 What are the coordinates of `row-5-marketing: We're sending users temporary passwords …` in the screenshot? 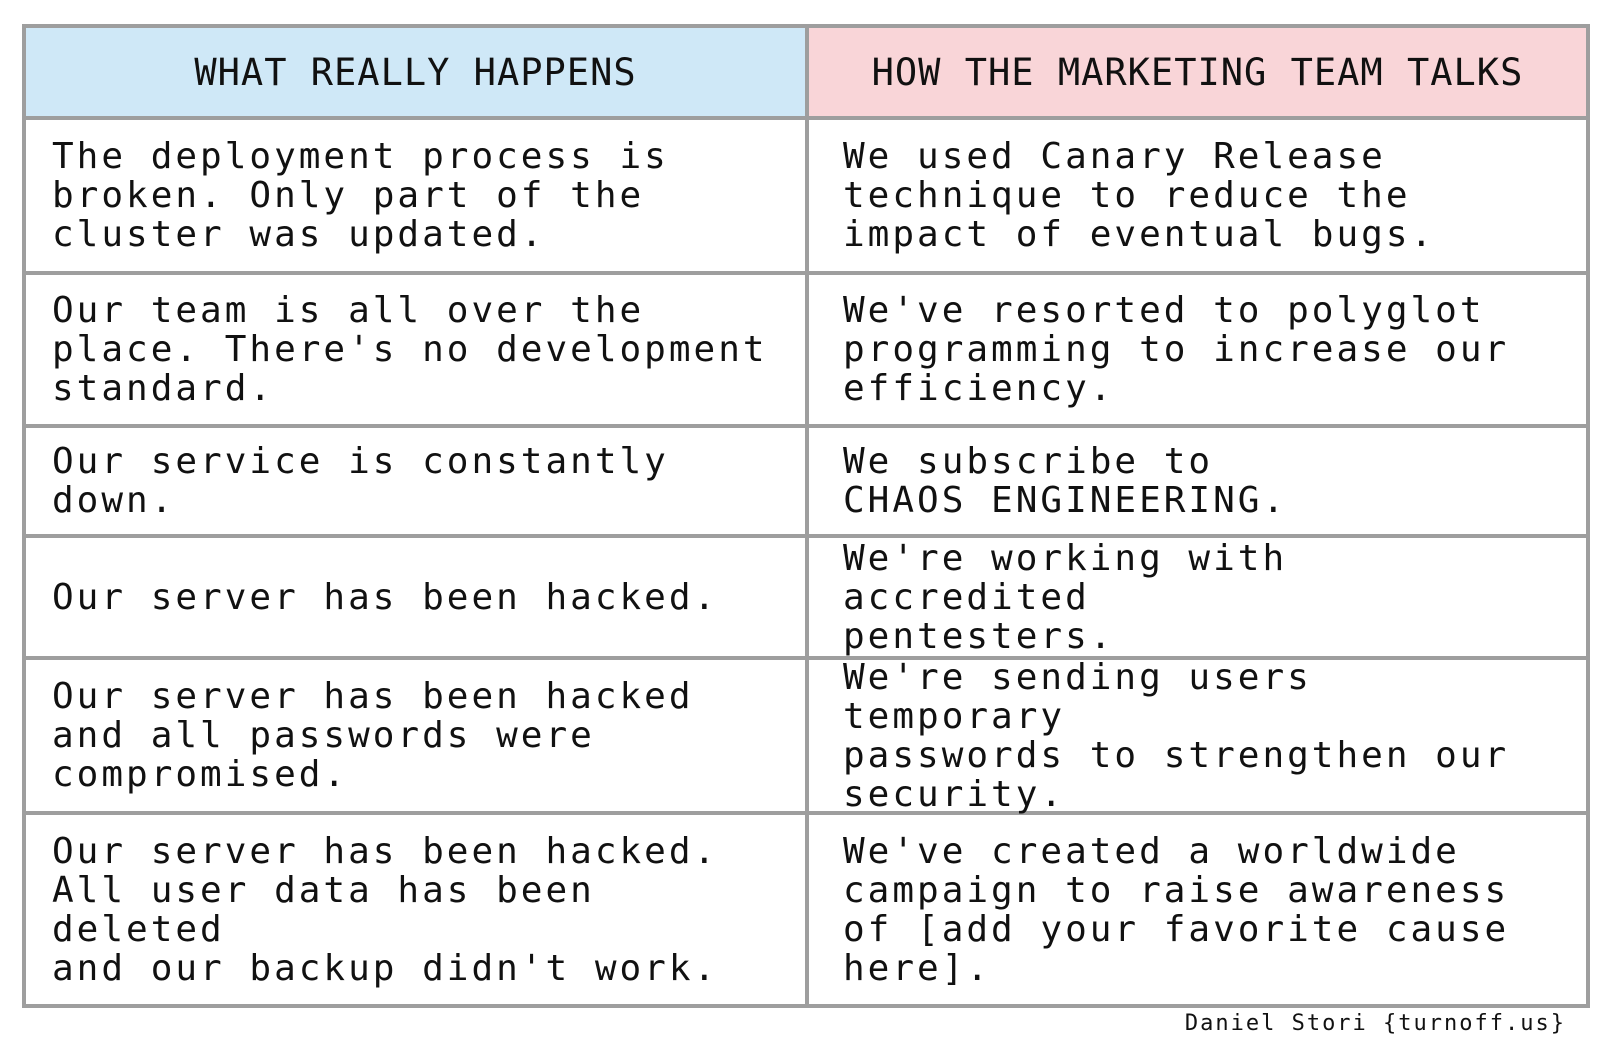 It's located at (1197, 736).